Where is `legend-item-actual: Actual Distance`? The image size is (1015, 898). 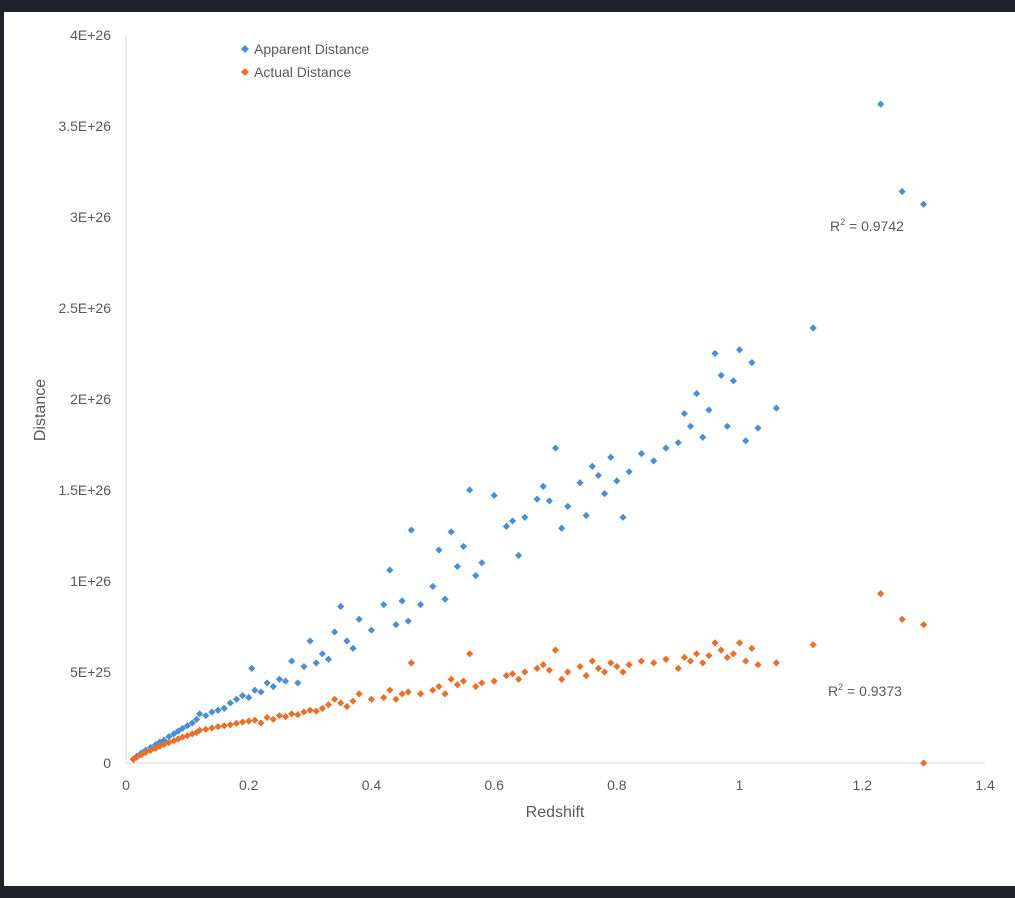
legend-item-actual: Actual Distance is located at coordinates (296, 72).